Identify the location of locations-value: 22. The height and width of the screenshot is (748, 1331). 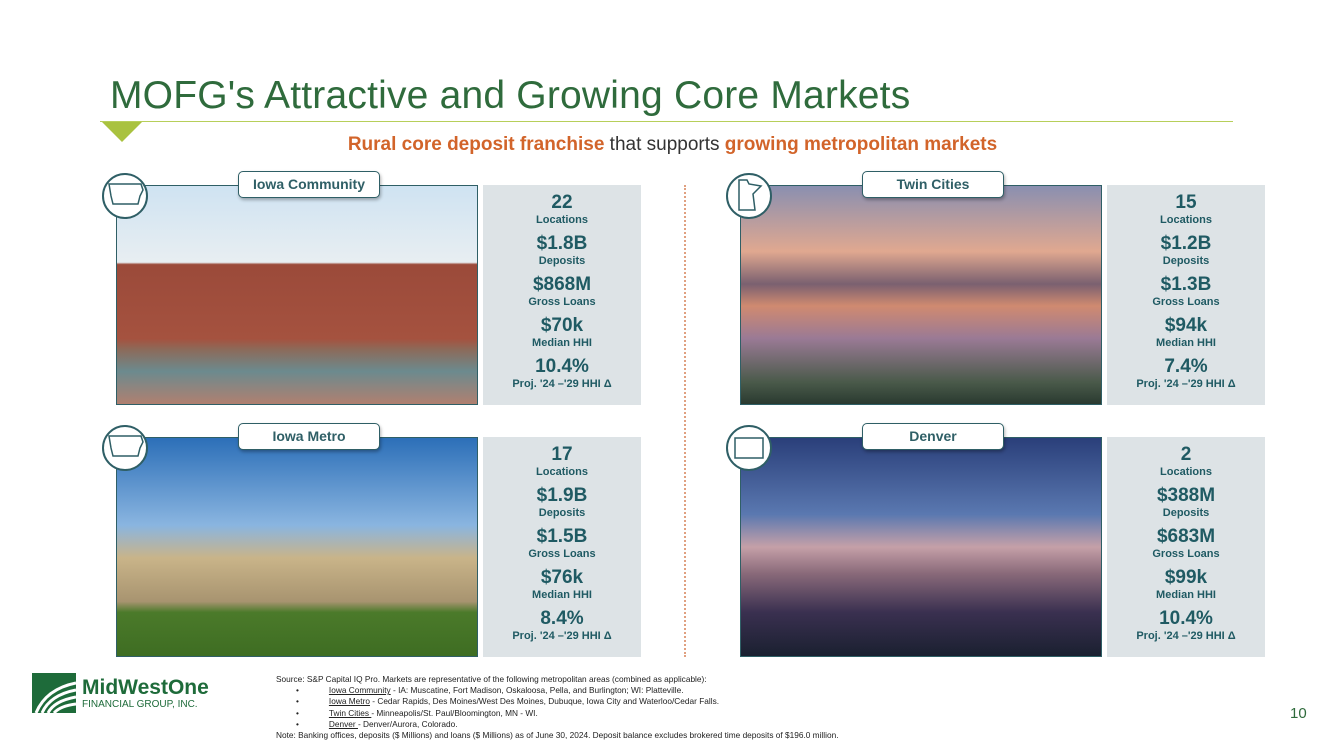
(562, 202).